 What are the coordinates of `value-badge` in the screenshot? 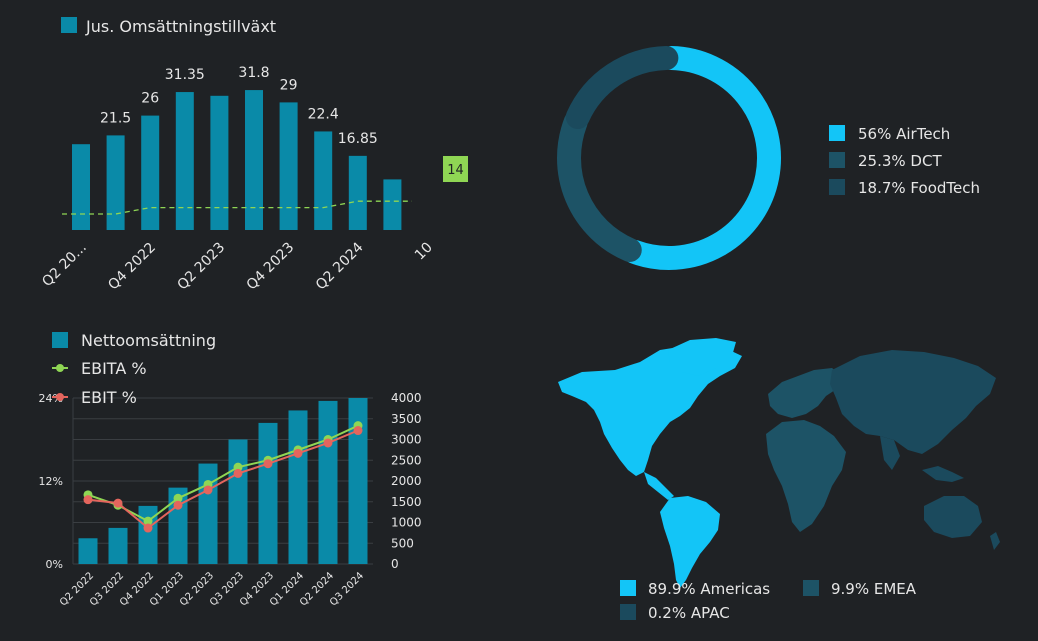 It's located at (455, 169).